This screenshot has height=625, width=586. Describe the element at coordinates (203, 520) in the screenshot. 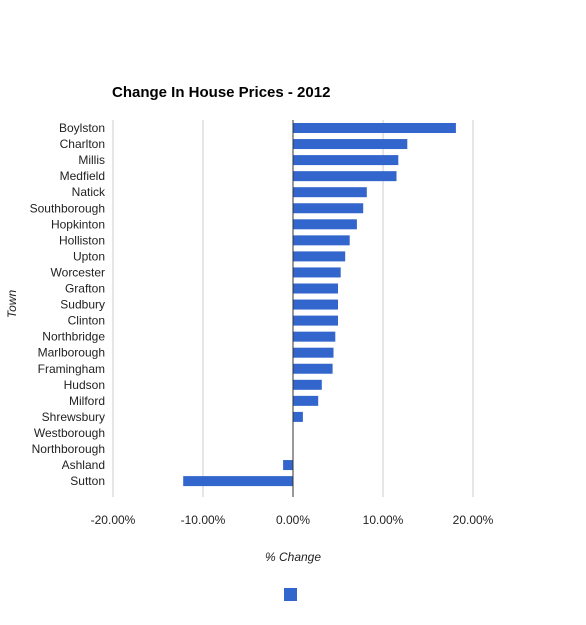

I see `x-tick-label: -10.00%` at that location.